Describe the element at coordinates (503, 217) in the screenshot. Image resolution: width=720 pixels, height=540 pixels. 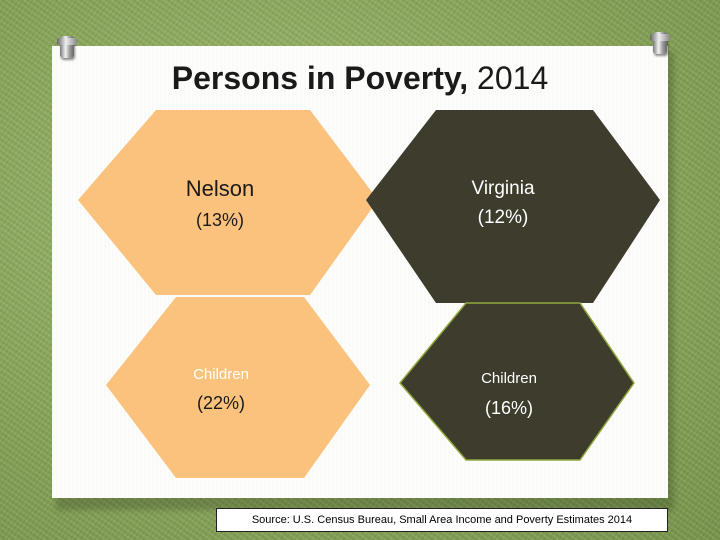
I see `virginia-percent: (12%)` at that location.